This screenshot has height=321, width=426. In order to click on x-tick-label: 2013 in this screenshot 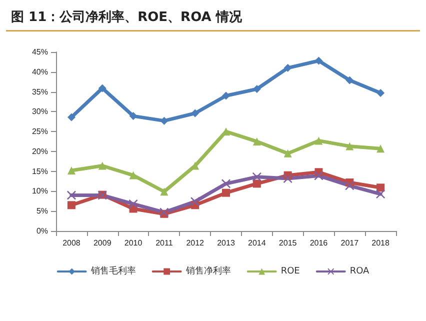, I will do `click(226, 243)`.